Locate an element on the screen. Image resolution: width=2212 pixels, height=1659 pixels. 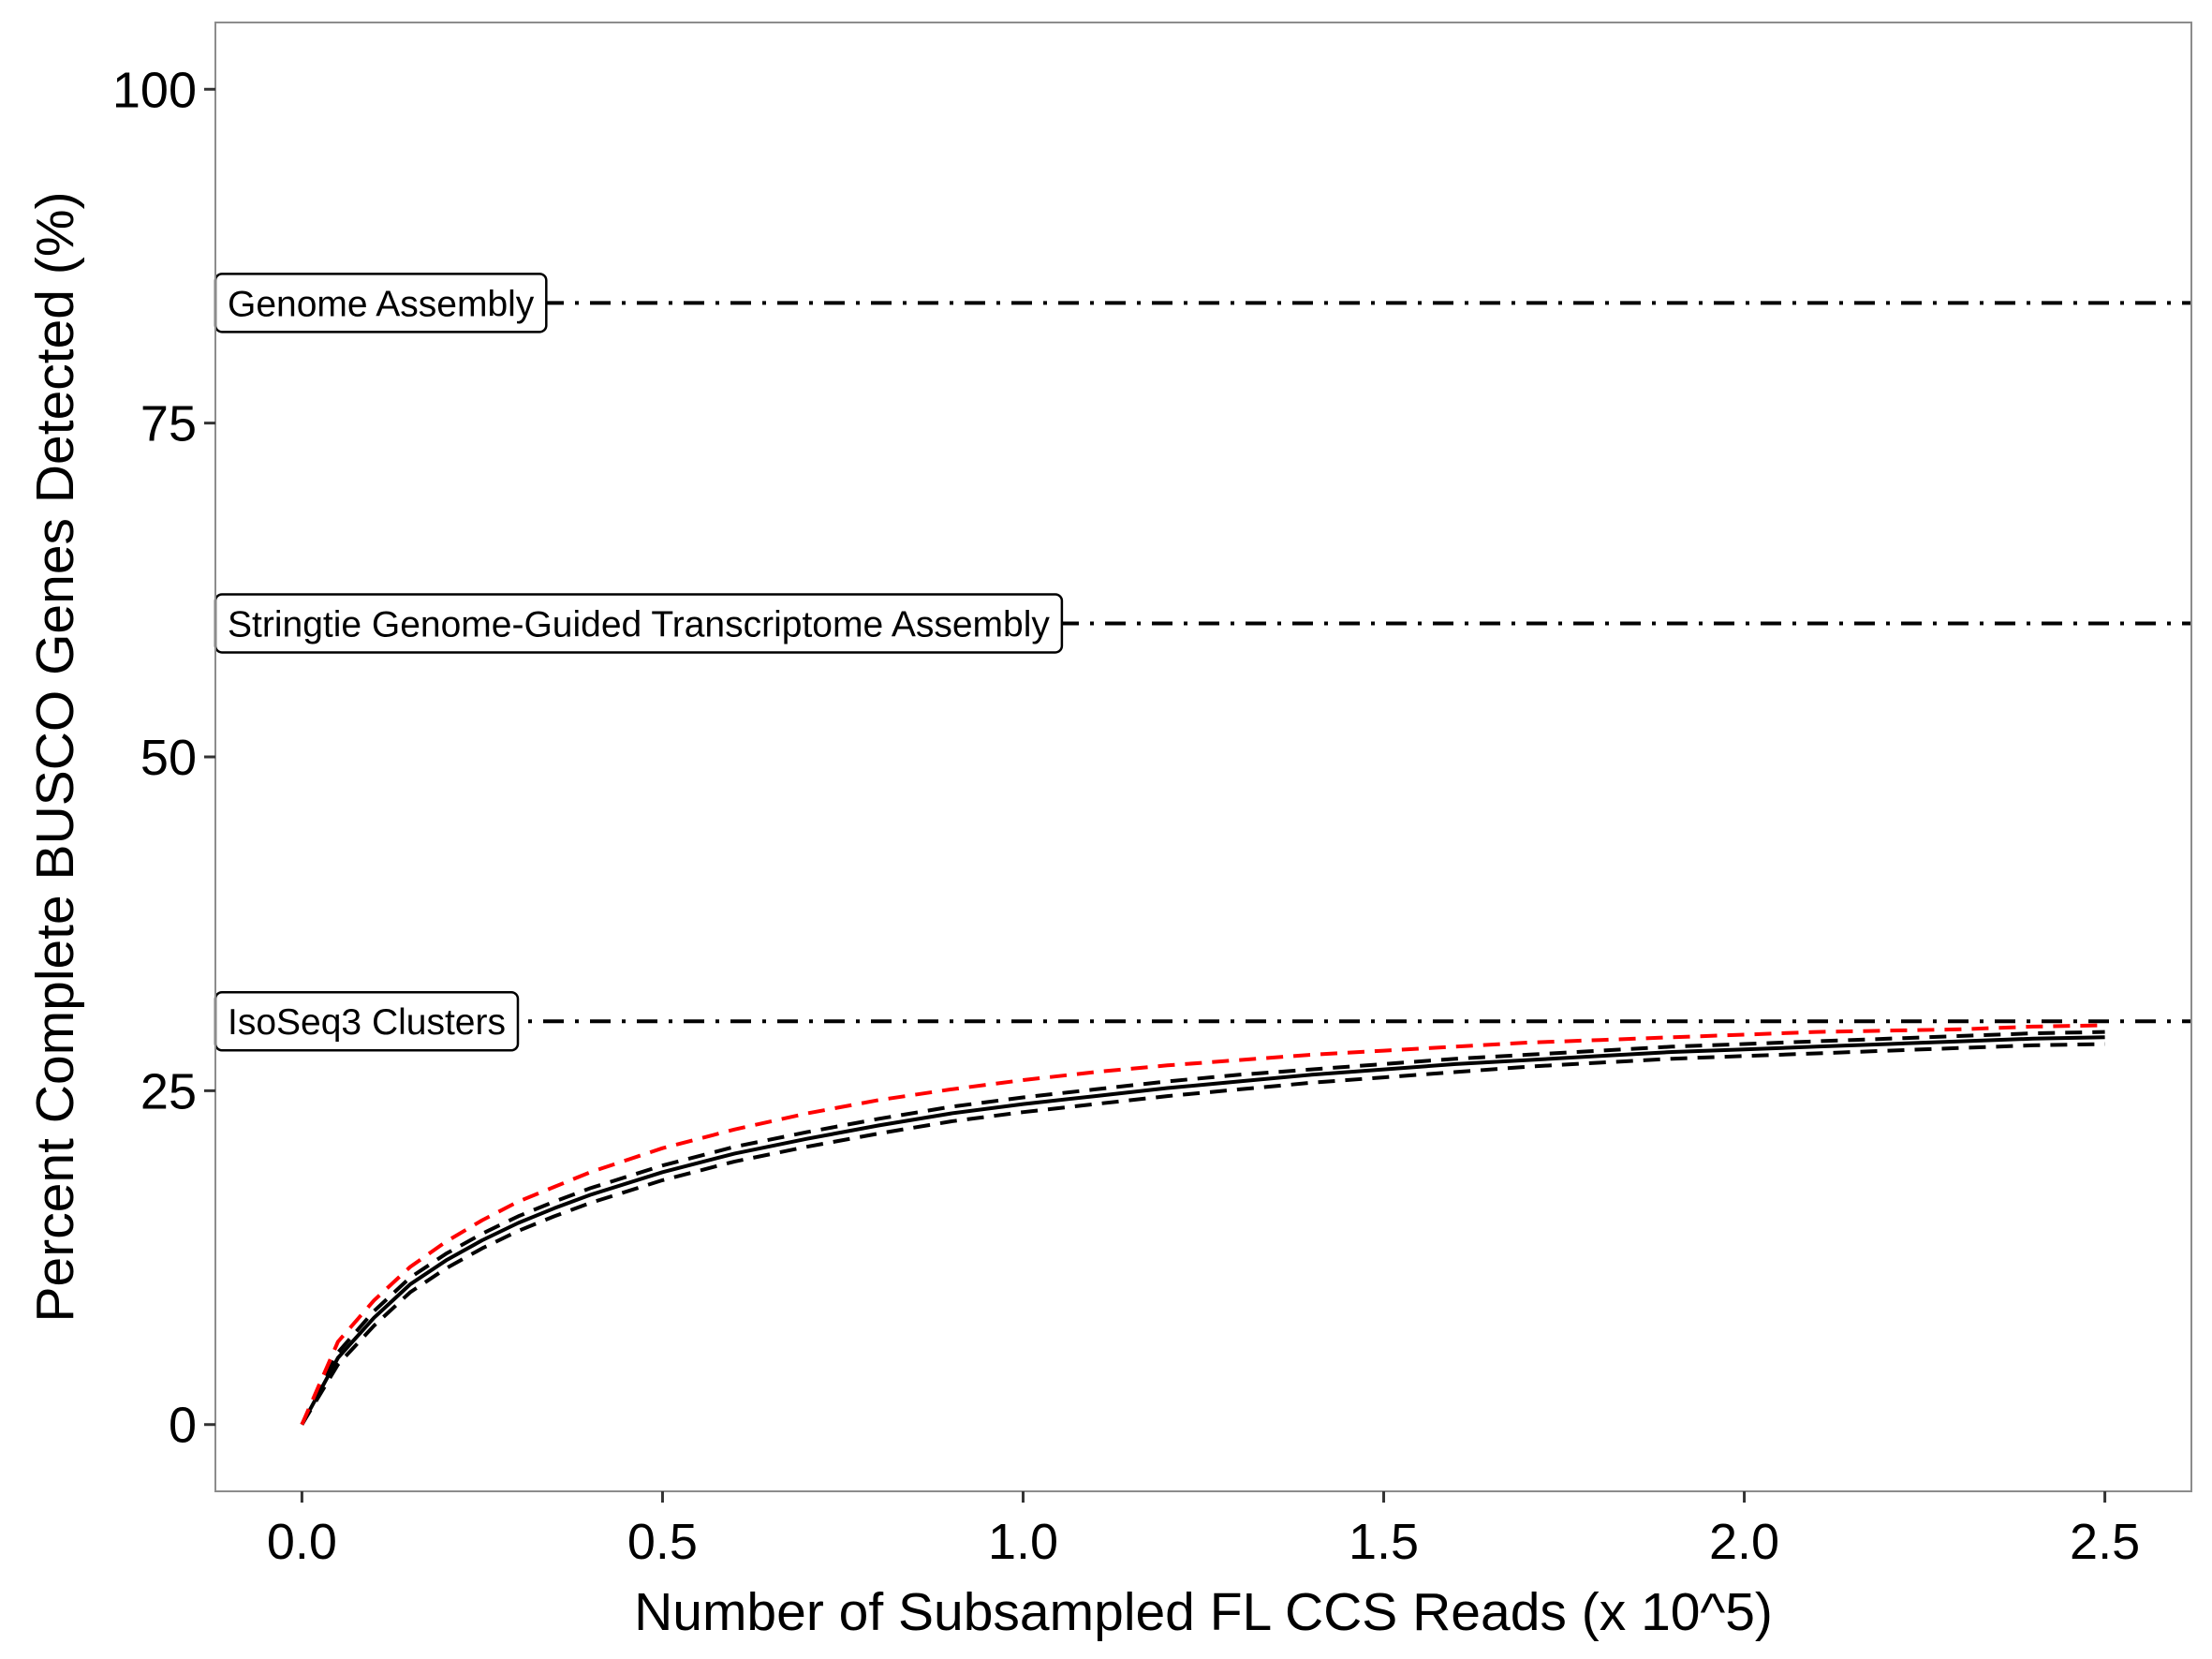
reference-label: IsoSeq3 Clusters is located at coordinates (367, 1021).